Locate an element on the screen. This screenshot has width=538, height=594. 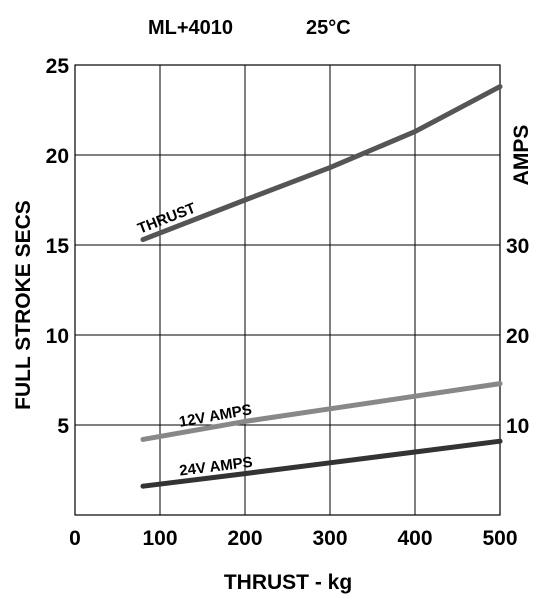
chart-temperature: 25°C is located at coordinates (328, 28).